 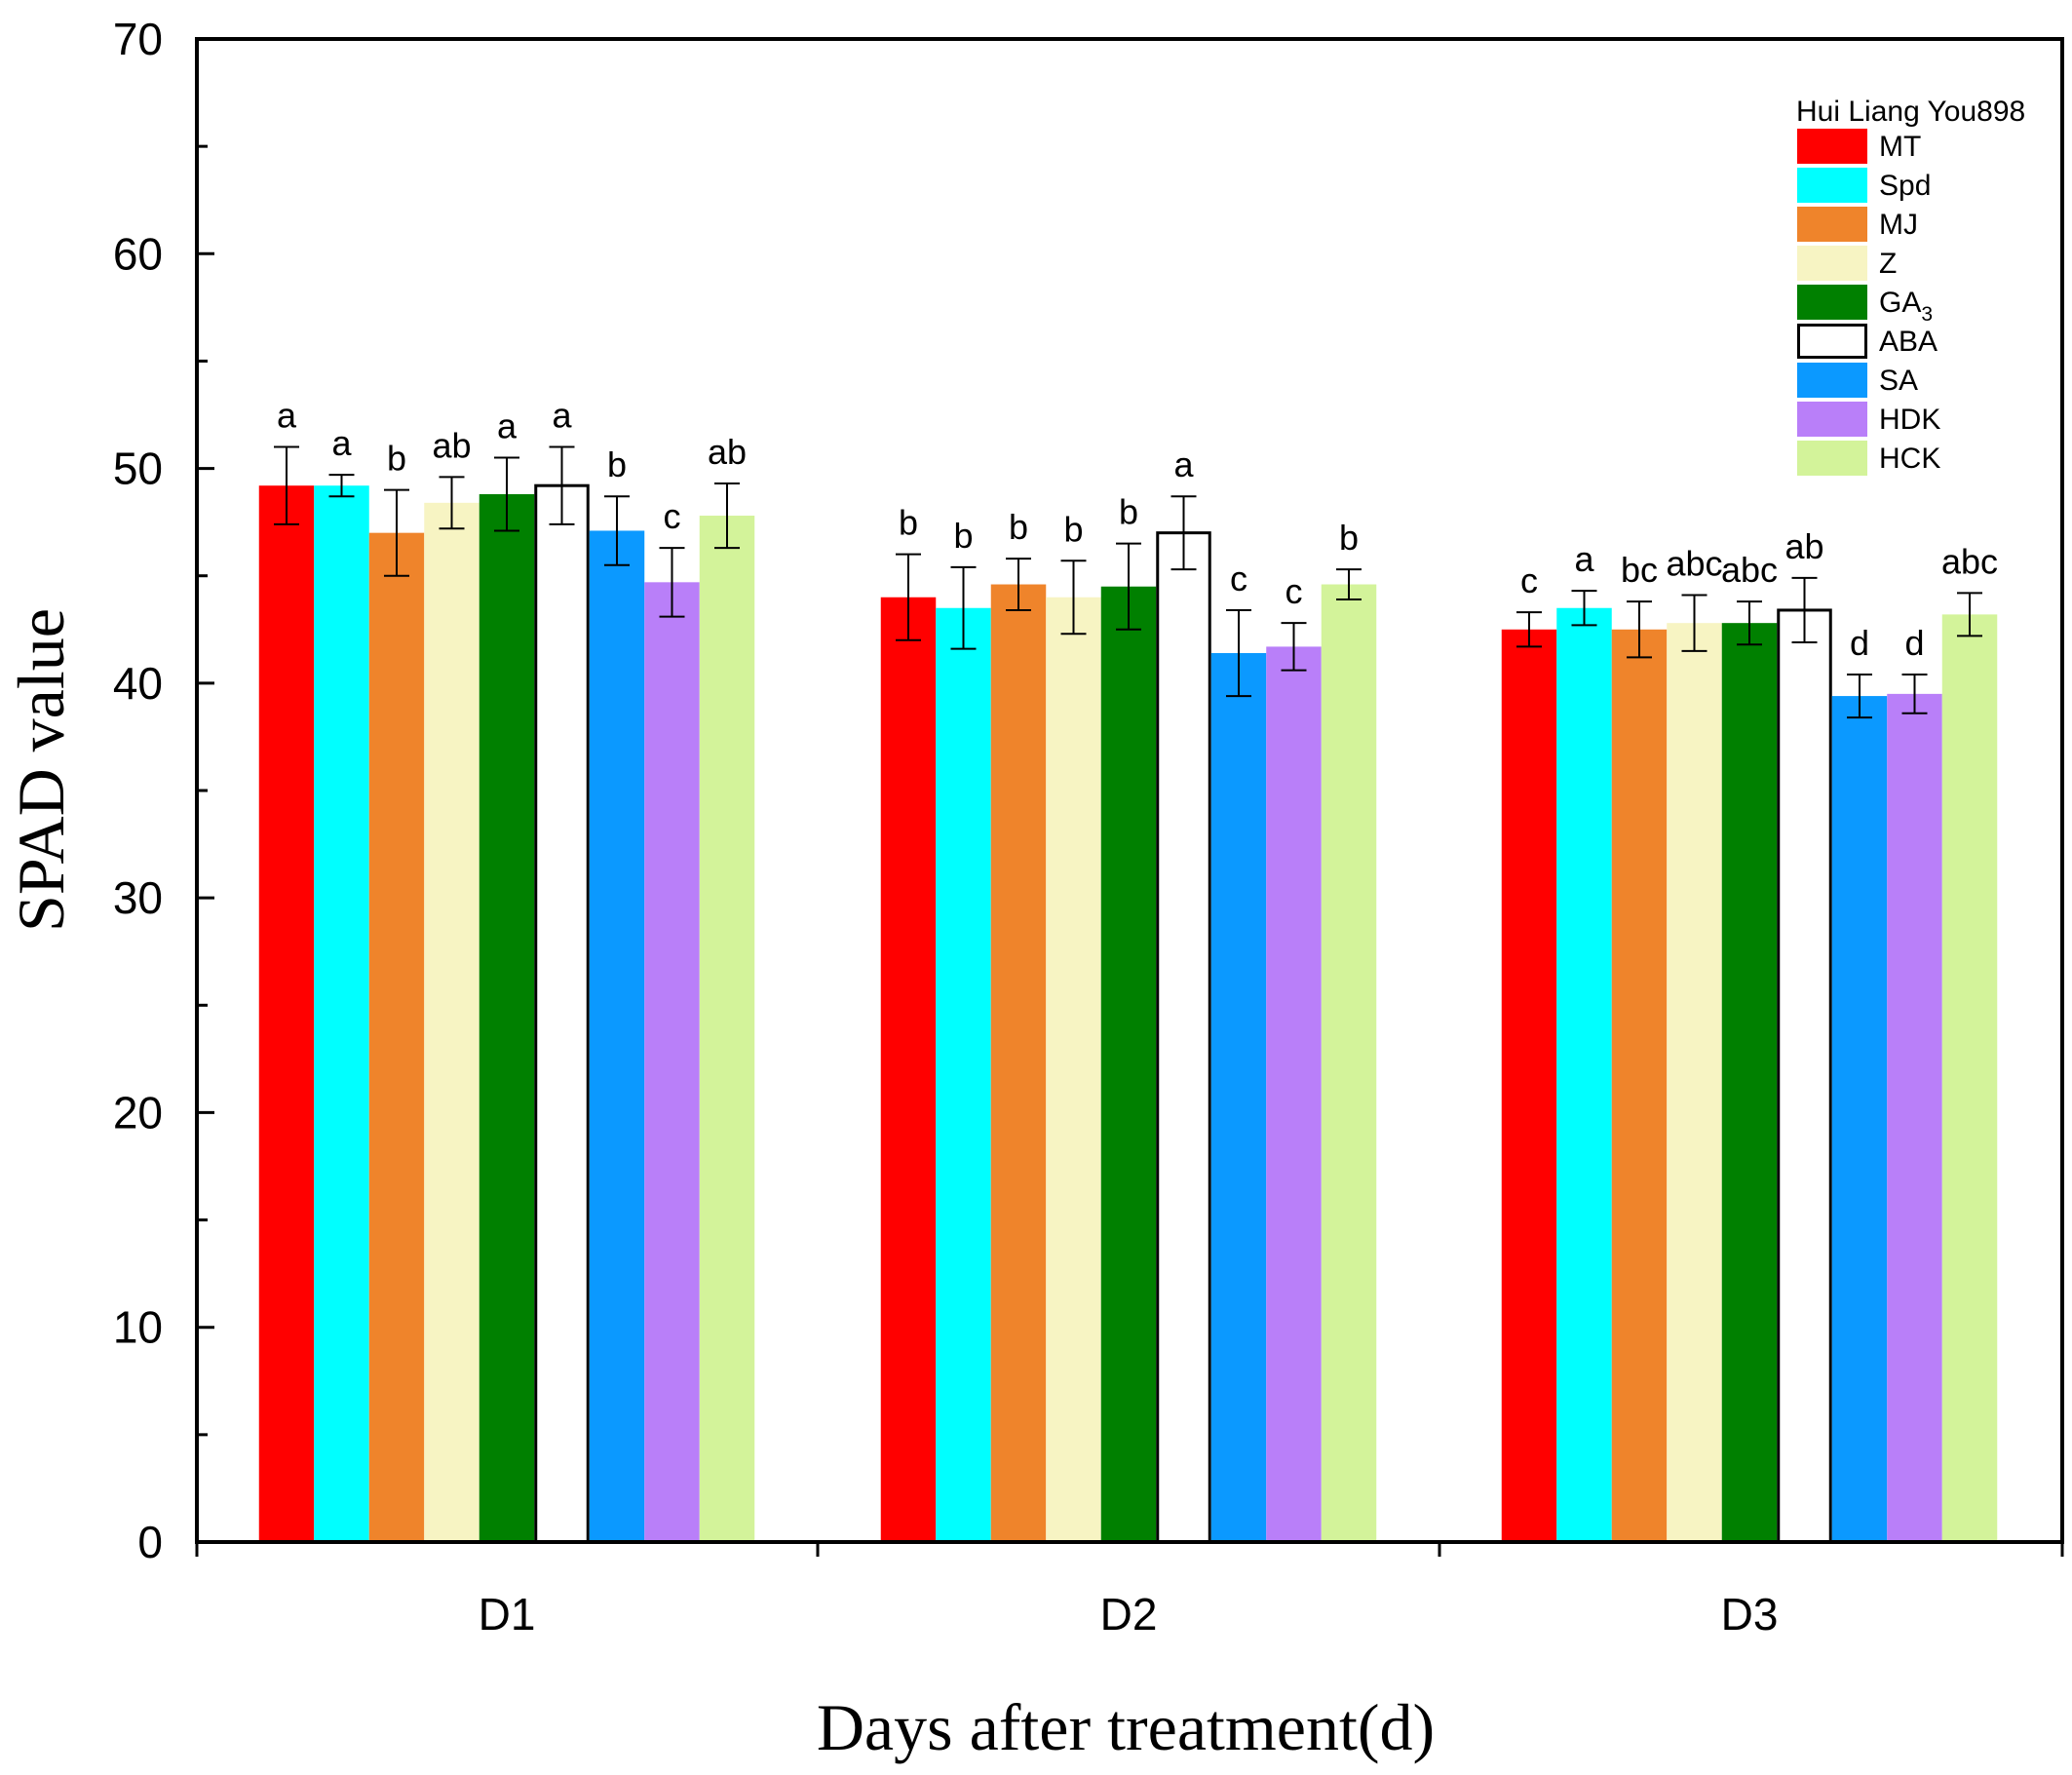 What do you see at coordinates (1909, 420) in the screenshot?
I see `legend-label-hdk: HDK` at bounding box center [1909, 420].